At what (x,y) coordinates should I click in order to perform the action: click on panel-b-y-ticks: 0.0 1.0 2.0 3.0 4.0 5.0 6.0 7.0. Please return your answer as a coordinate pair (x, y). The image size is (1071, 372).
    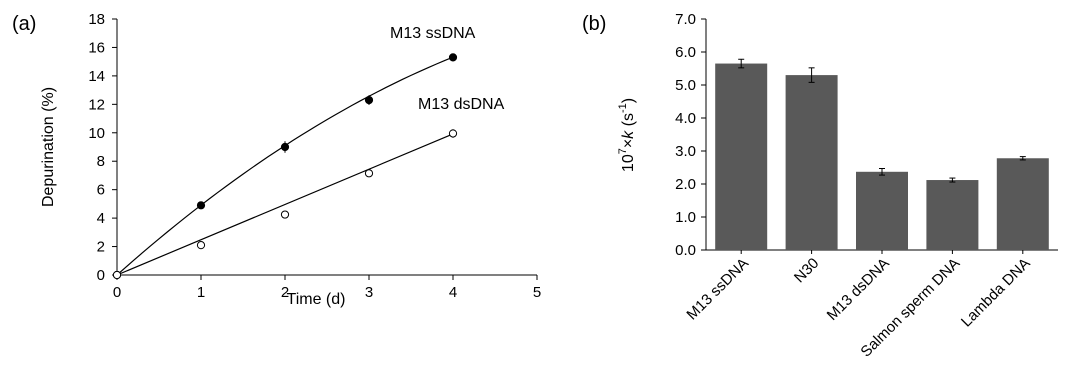
    Looking at the image, I should click on (690, 135).